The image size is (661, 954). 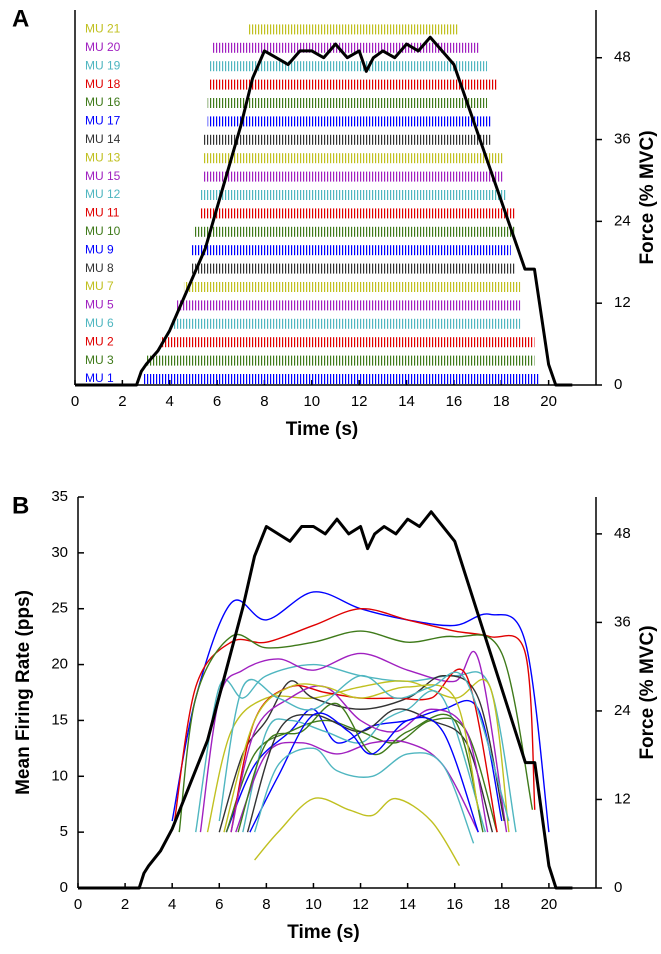 I want to click on unit-label: MU 7, so click(x=99, y=286).